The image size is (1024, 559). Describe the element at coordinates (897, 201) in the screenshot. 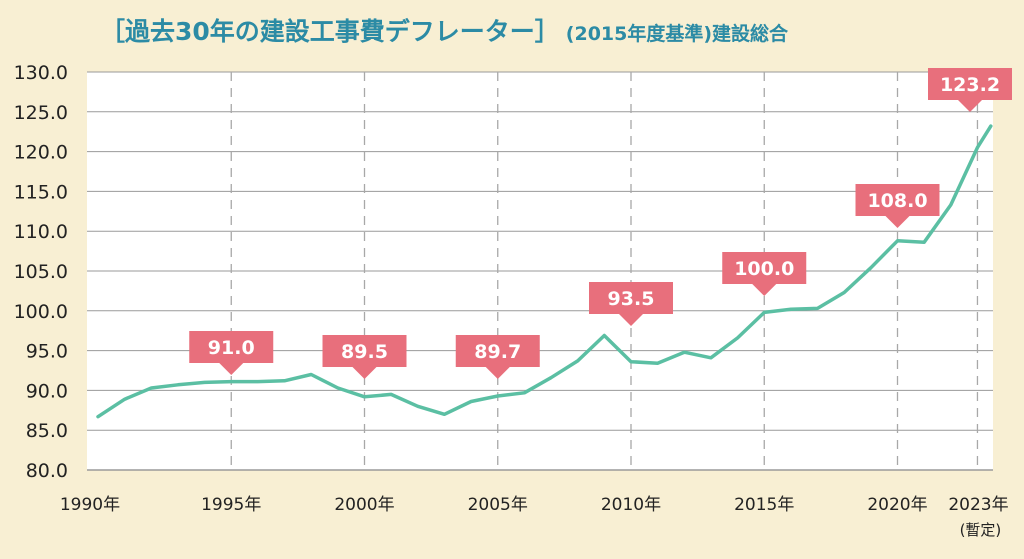

I see `callout-label: 108.0` at that location.